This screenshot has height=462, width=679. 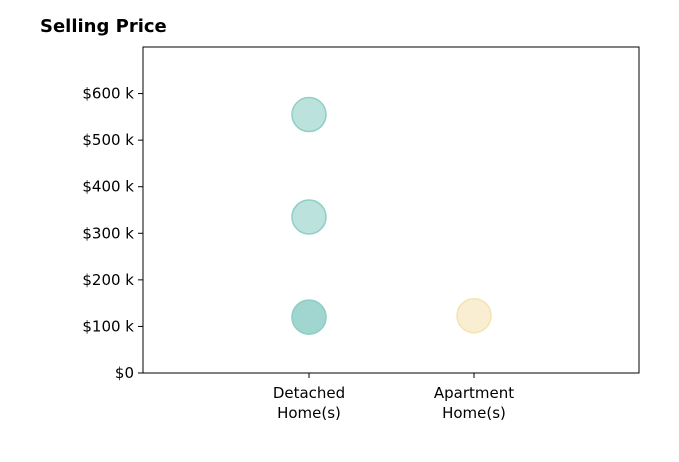 What do you see at coordinates (108, 233) in the screenshot?
I see `y-tick-label: $300 k` at bounding box center [108, 233].